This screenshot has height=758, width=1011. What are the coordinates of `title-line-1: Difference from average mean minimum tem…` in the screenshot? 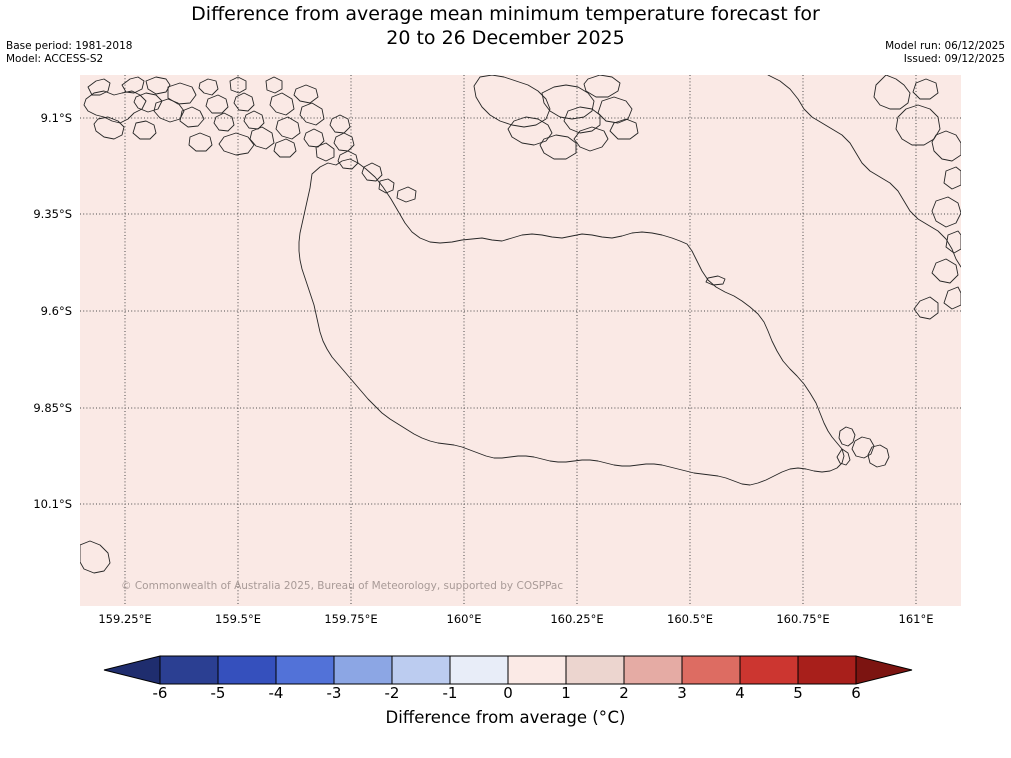 It's located at (505, 14).